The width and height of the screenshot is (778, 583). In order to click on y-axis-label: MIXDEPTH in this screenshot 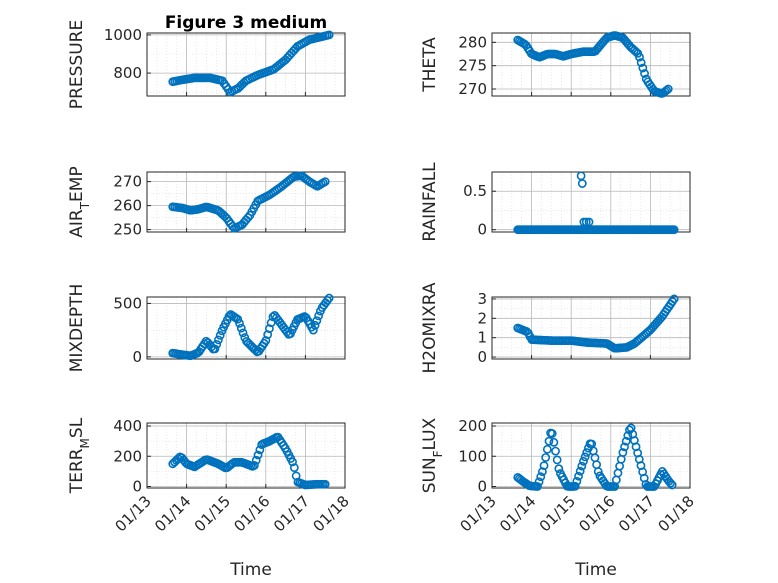, I will do `click(77, 328)`.